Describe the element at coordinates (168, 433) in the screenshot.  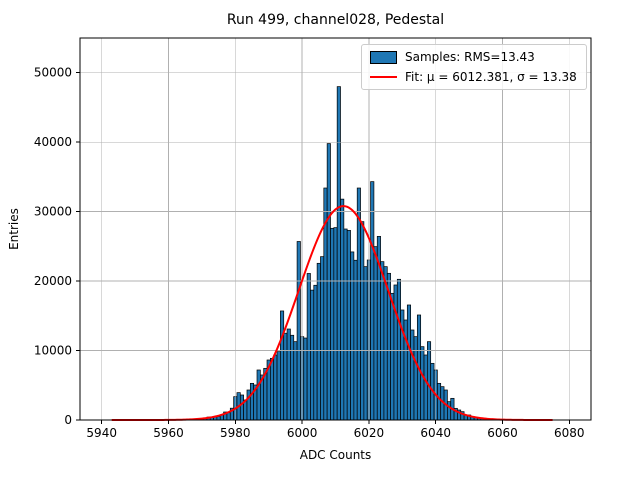
I see `x-tick-label: 5960` at that location.